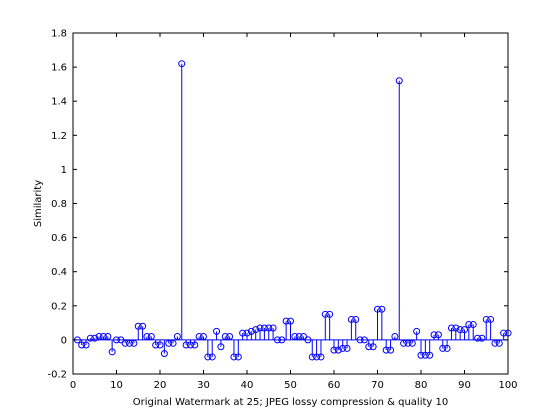  Describe the element at coordinates (59, 238) in the screenshot. I see `y-tick-label: 0.6` at that location.